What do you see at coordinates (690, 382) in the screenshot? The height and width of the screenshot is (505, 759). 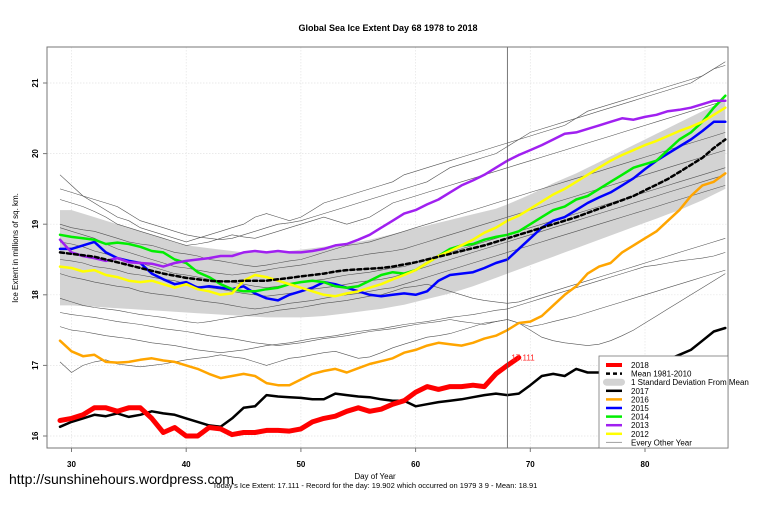 I see `legend-item-1-standard-deviation-from-mean-label: 1 Standard Deviation From Mean` at bounding box center [690, 382].